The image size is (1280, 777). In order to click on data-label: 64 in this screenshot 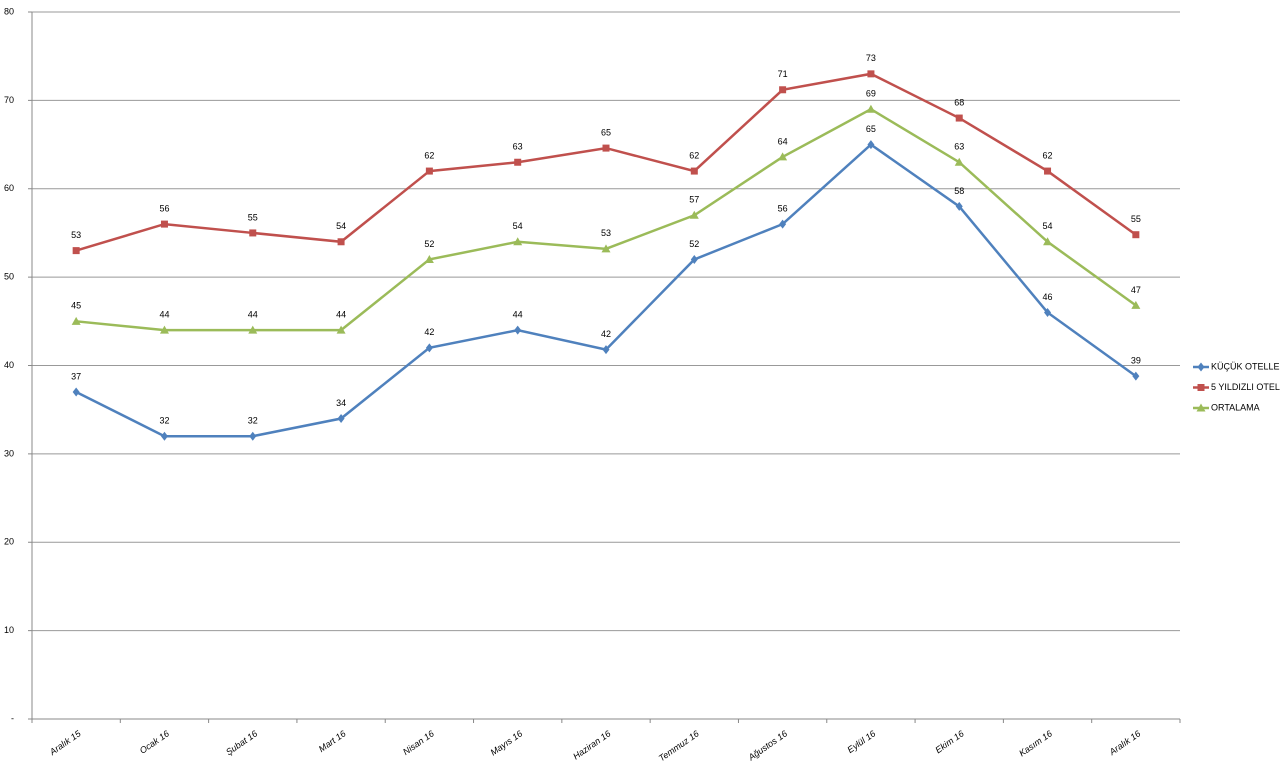, I will do `click(783, 141)`.